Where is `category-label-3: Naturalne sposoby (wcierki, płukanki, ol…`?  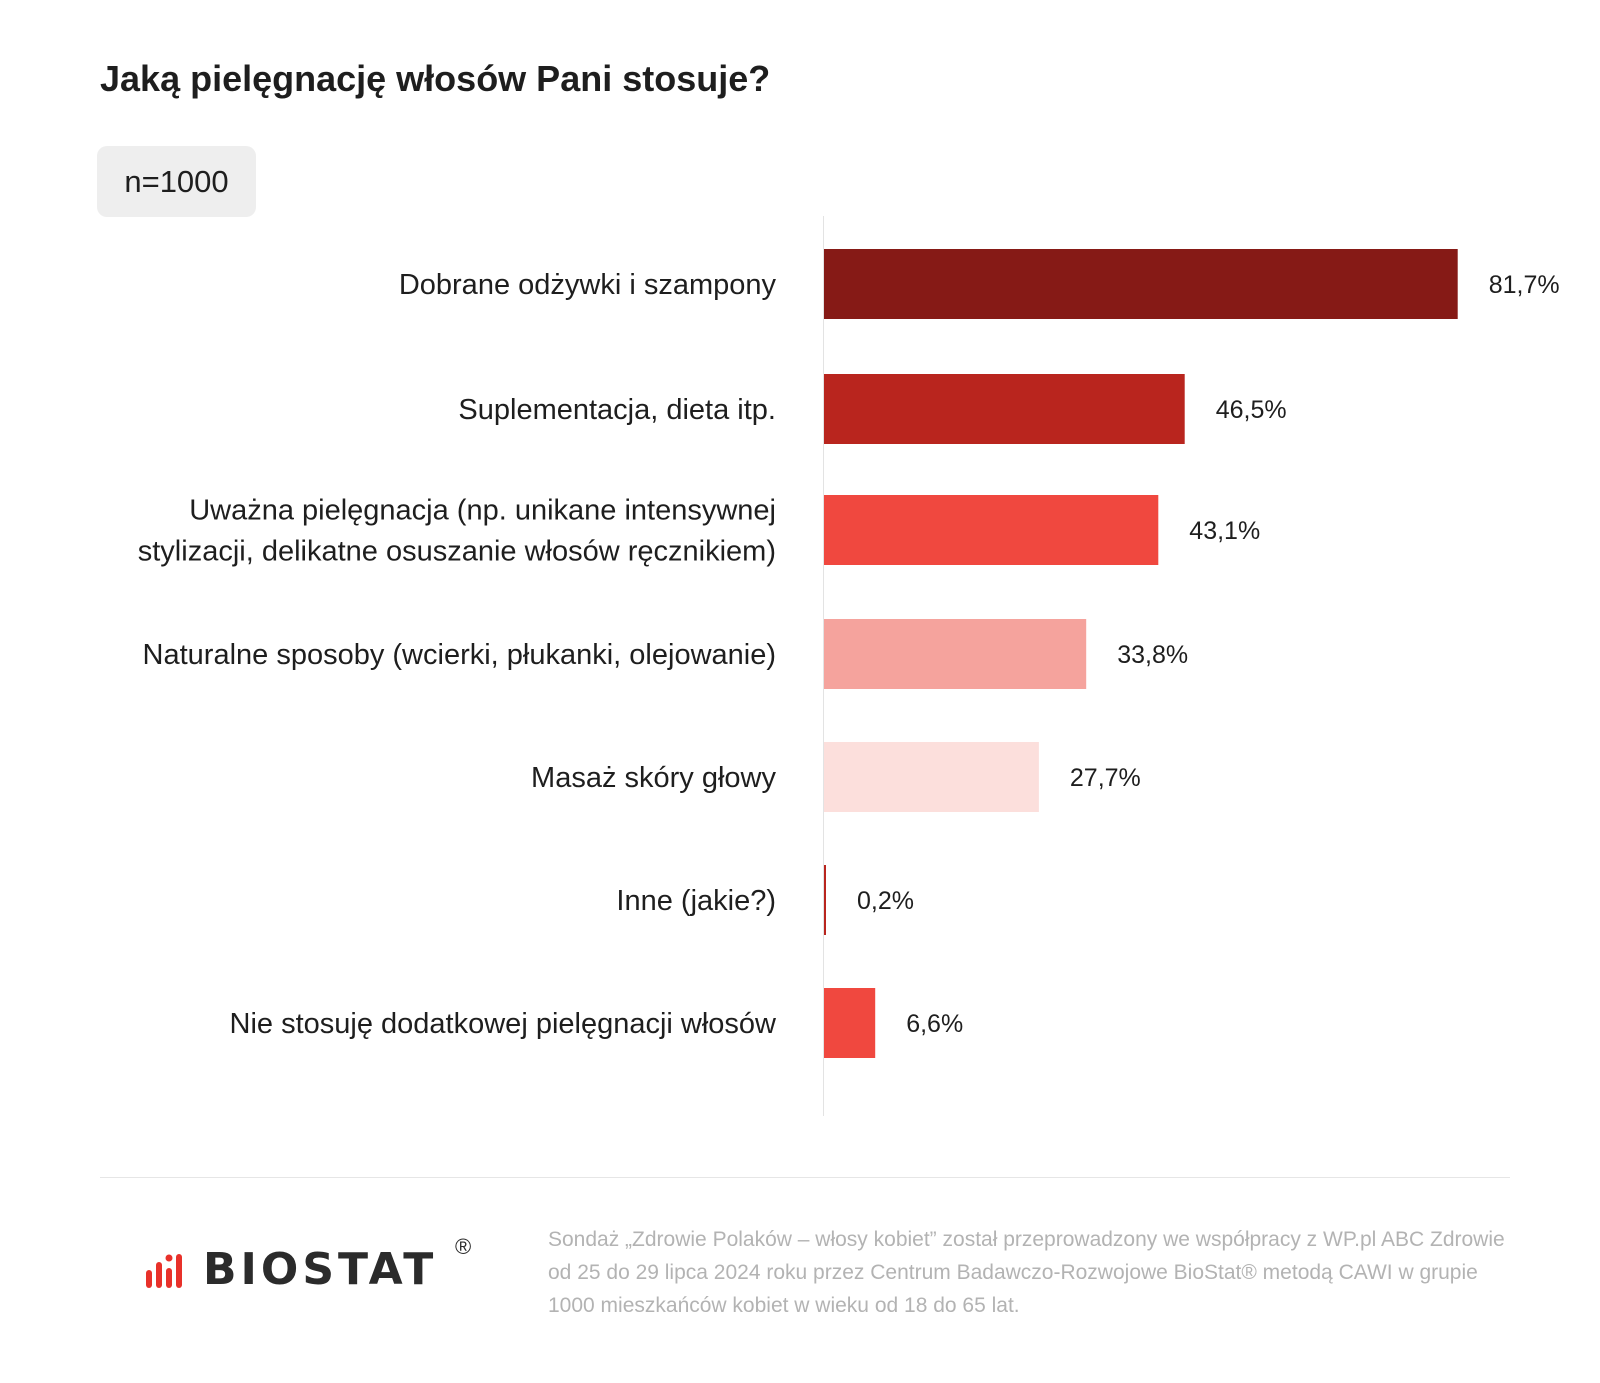 category-label-3: Naturalne sposoby (wcierki, płukanki, ol… is located at coordinates (459, 655).